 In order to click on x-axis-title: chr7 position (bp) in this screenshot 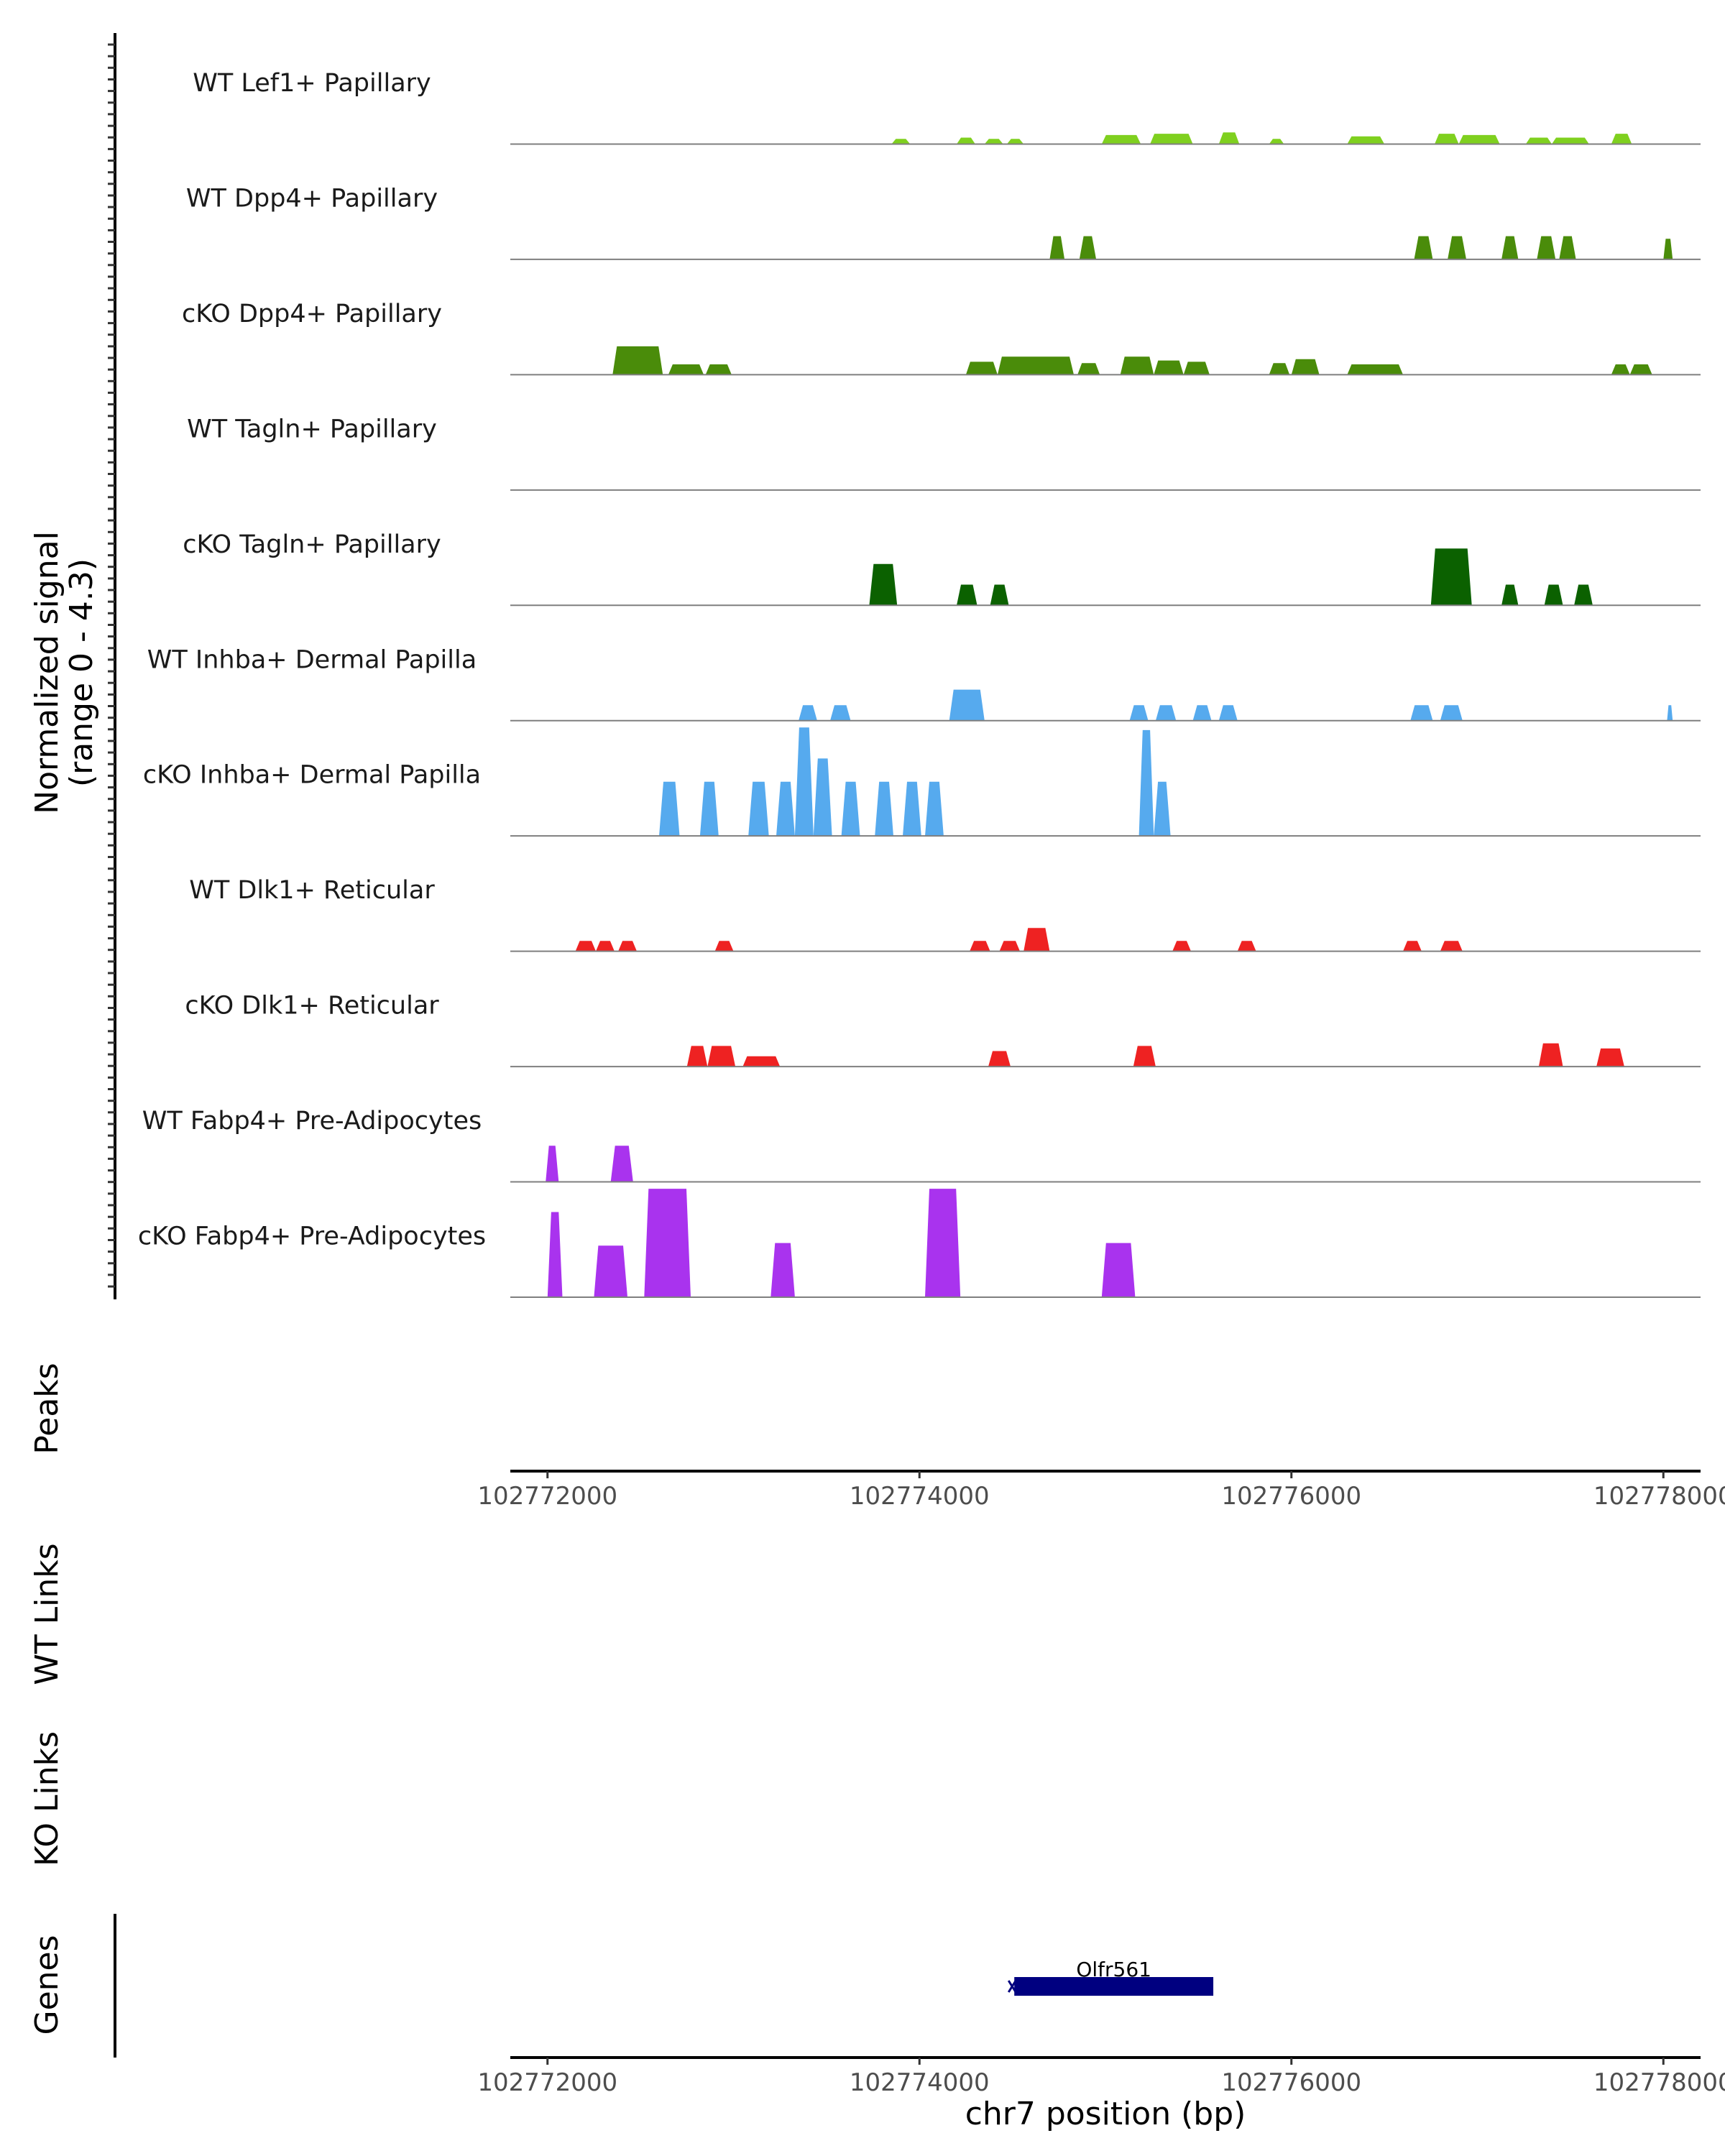, I will do `click(1105, 2114)`.